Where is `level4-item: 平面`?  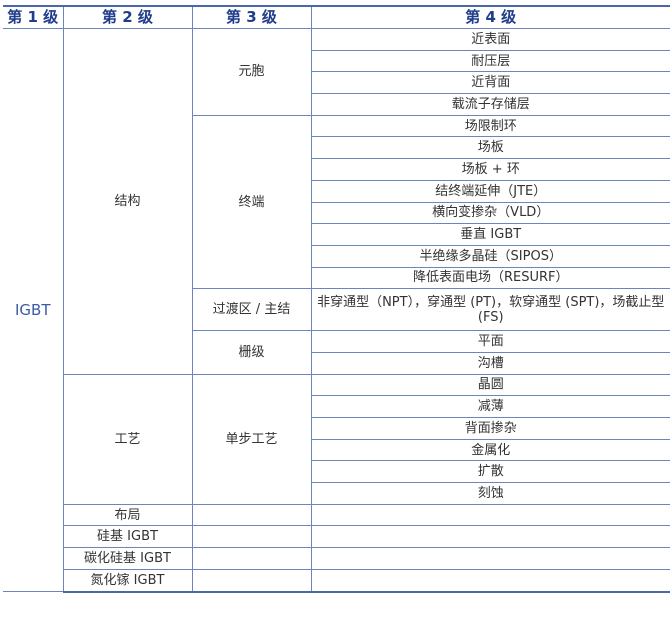 level4-item: 平面 is located at coordinates (490, 341).